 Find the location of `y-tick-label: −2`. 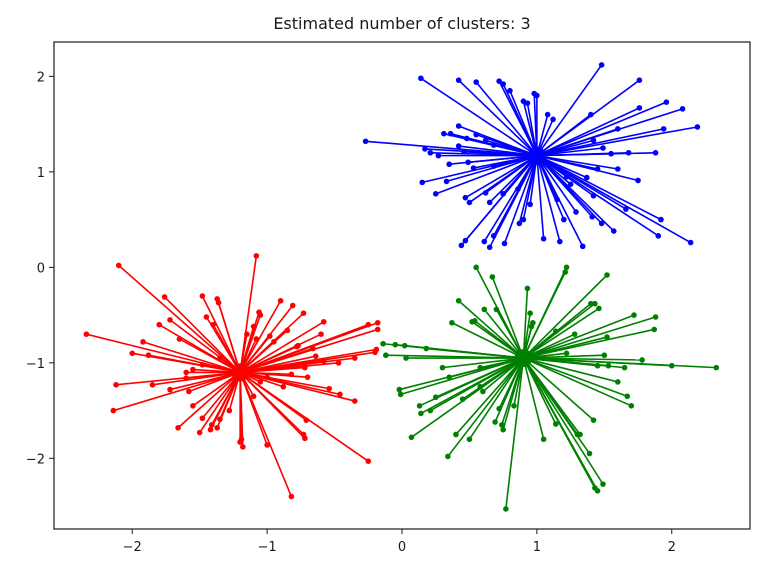

y-tick-label: −2 is located at coordinates (35, 459).